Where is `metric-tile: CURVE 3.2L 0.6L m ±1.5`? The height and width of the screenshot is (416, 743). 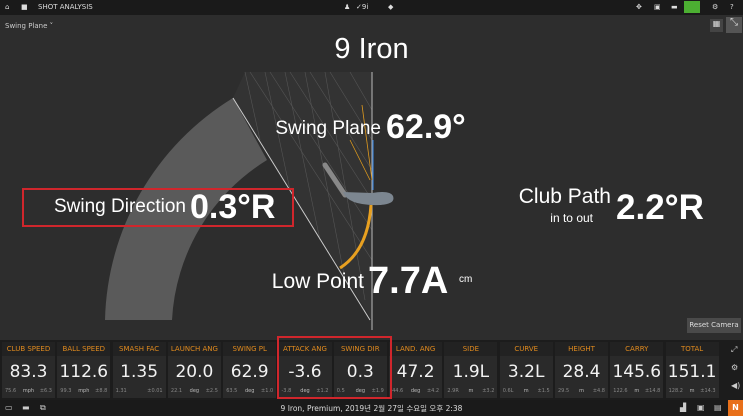 metric-tile: CURVE 3.2L 0.6L m ±1.5 is located at coordinates (526, 370).